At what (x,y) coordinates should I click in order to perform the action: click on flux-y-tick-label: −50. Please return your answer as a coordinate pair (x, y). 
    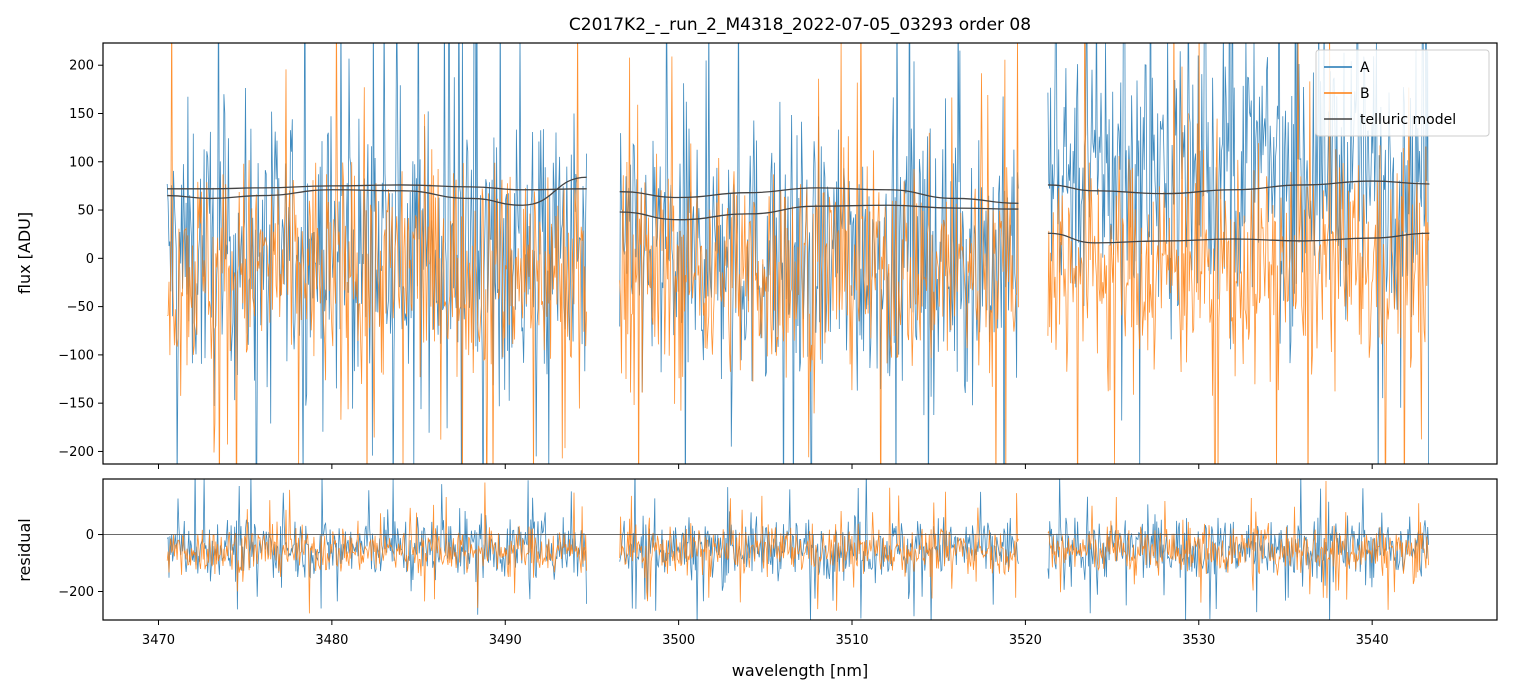
    Looking at the image, I should click on (80, 307).